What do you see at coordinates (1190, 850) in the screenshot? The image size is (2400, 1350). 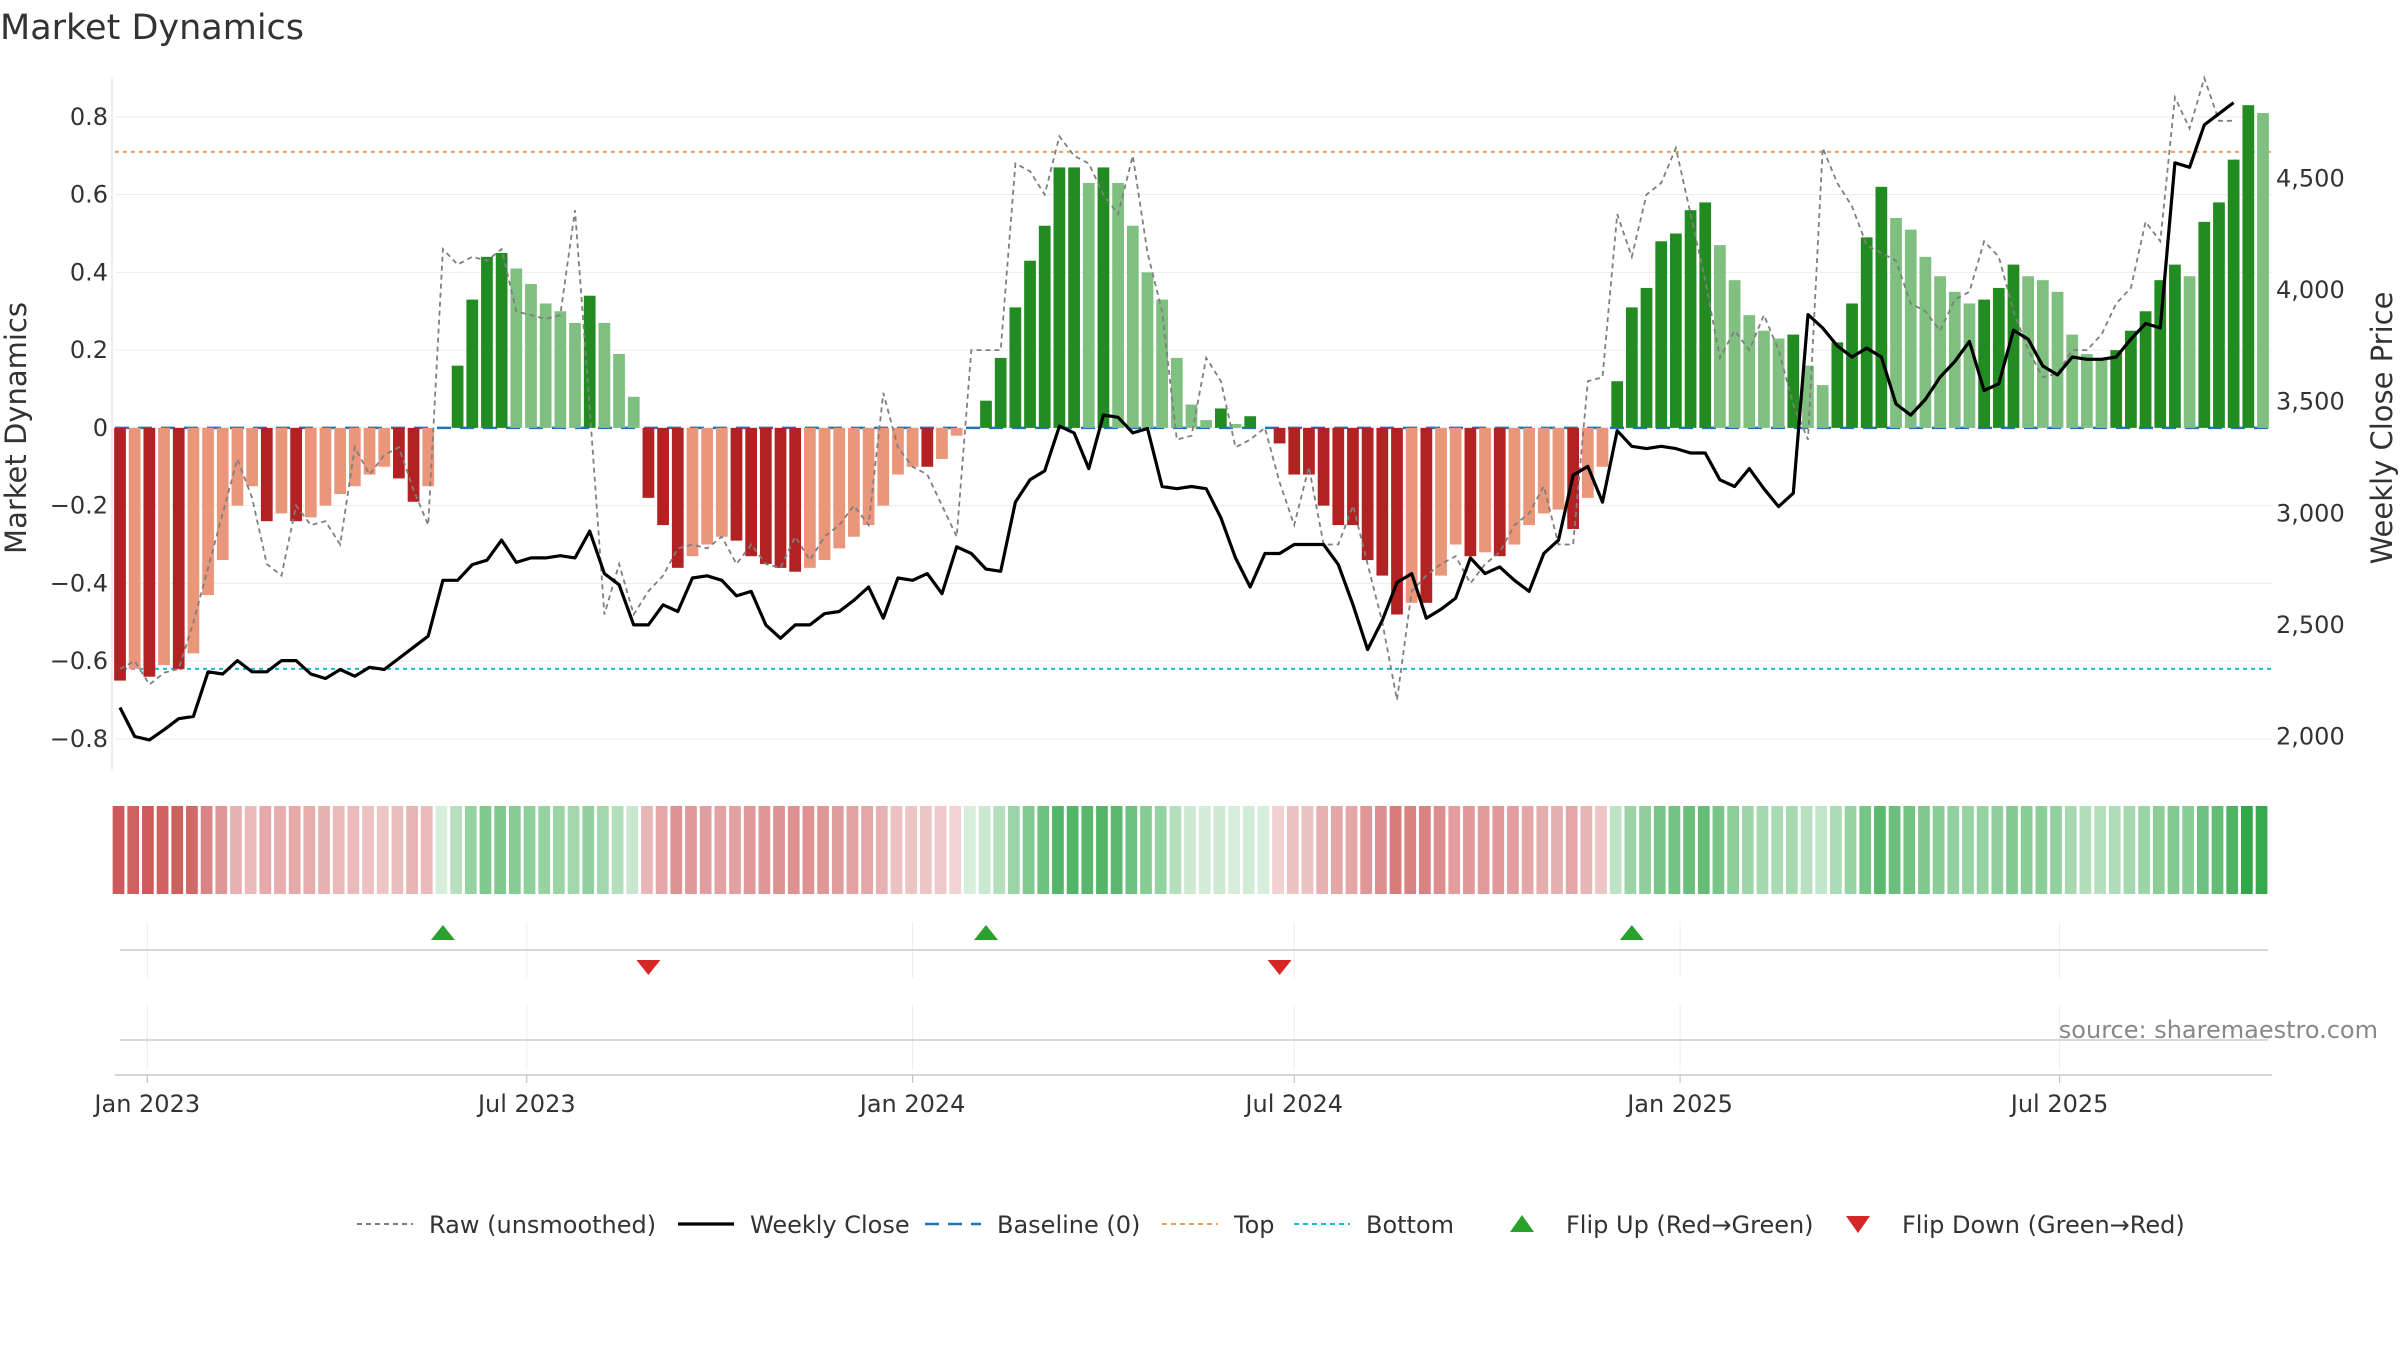 I see `regime-strip` at bounding box center [1190, 850].